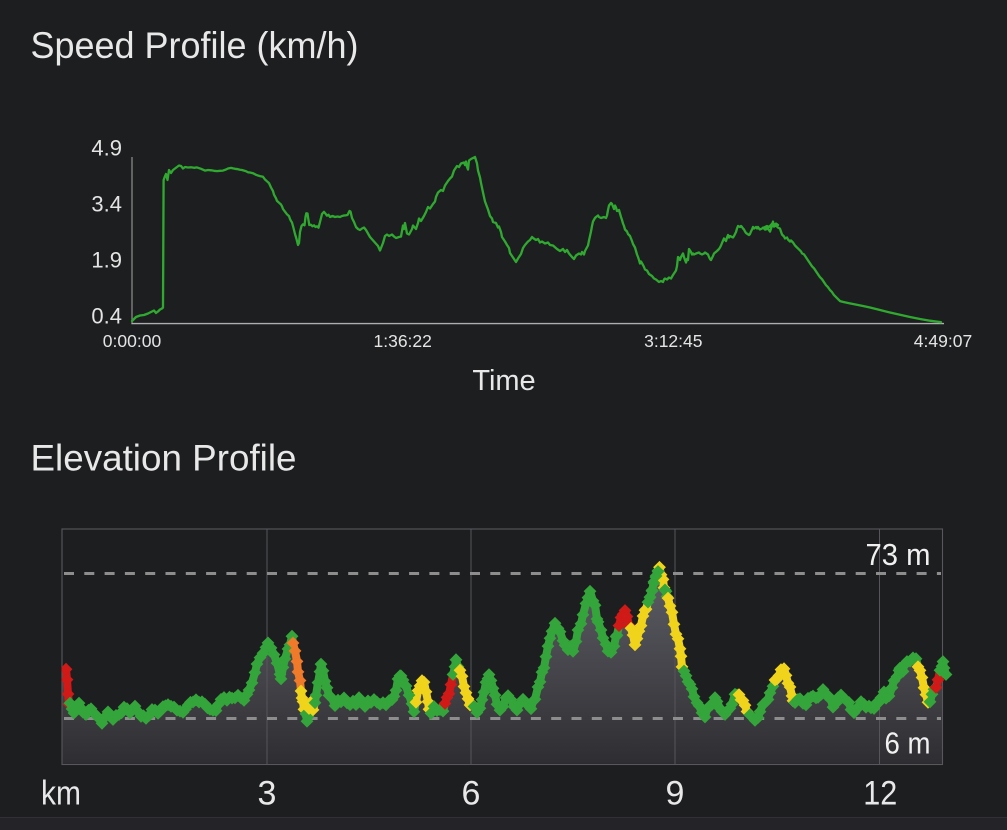 This screenshot has width=1007, height=830. What do you see at coordinates (106, 148) in the screenshot?
I see `svg-text: 4.9` at bounding box center [106, 148].